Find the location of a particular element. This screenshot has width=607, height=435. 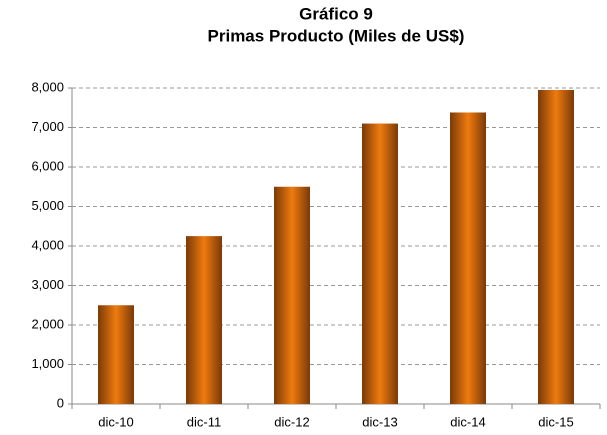

x-tick-label: dic-14 is located at coordinates (467, 421).